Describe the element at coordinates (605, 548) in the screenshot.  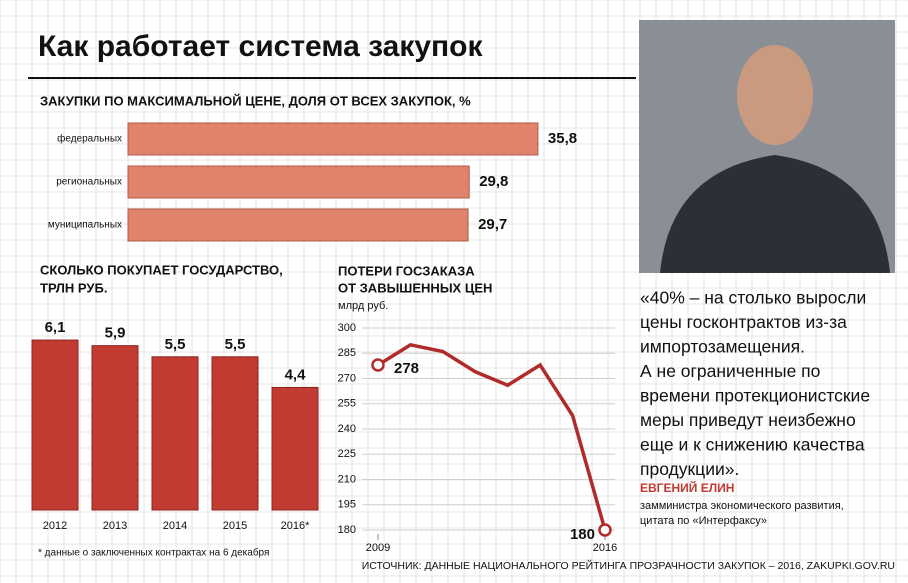
I see `x-tick-label: 2016` at that location.